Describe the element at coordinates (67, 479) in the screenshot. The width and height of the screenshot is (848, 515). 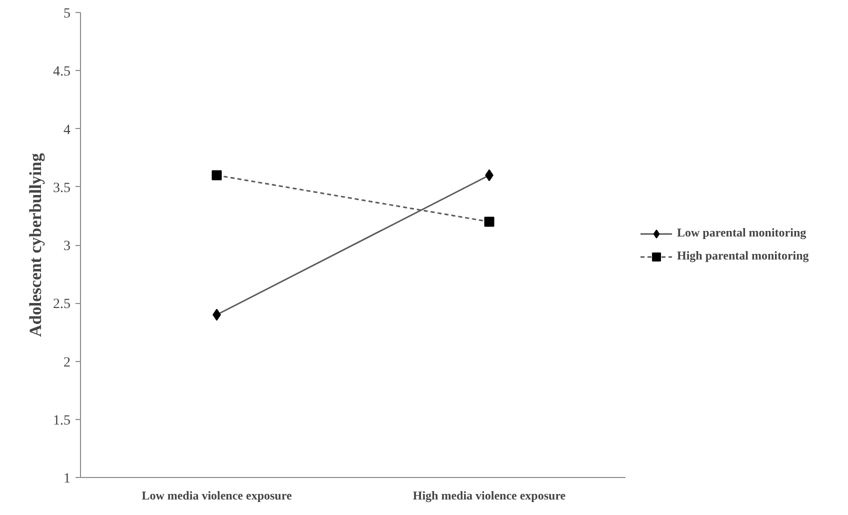
I see `y-tick-label: 1` at that location.